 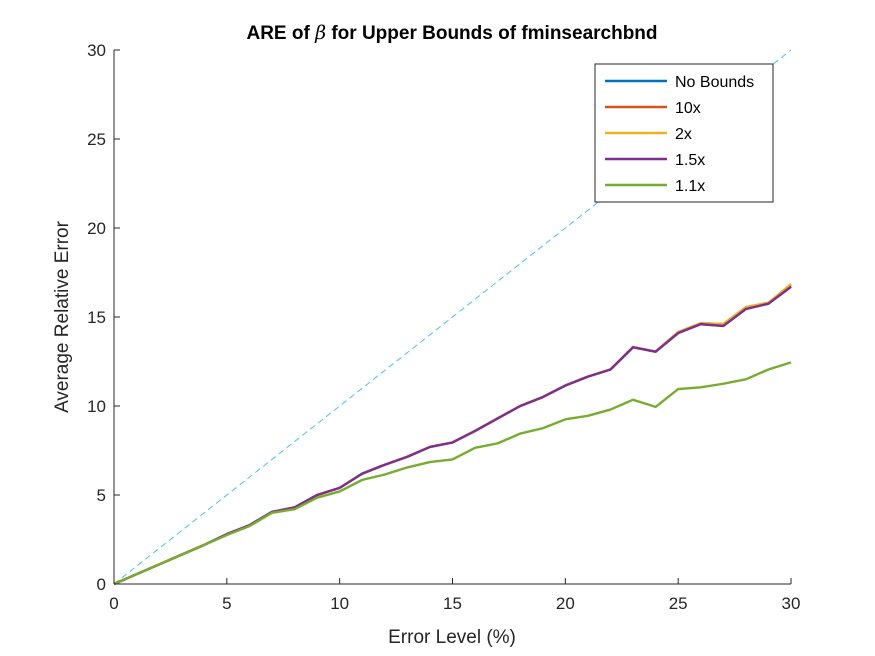 I want to click on y-tick-label: 0, so click(x=101, y=584).